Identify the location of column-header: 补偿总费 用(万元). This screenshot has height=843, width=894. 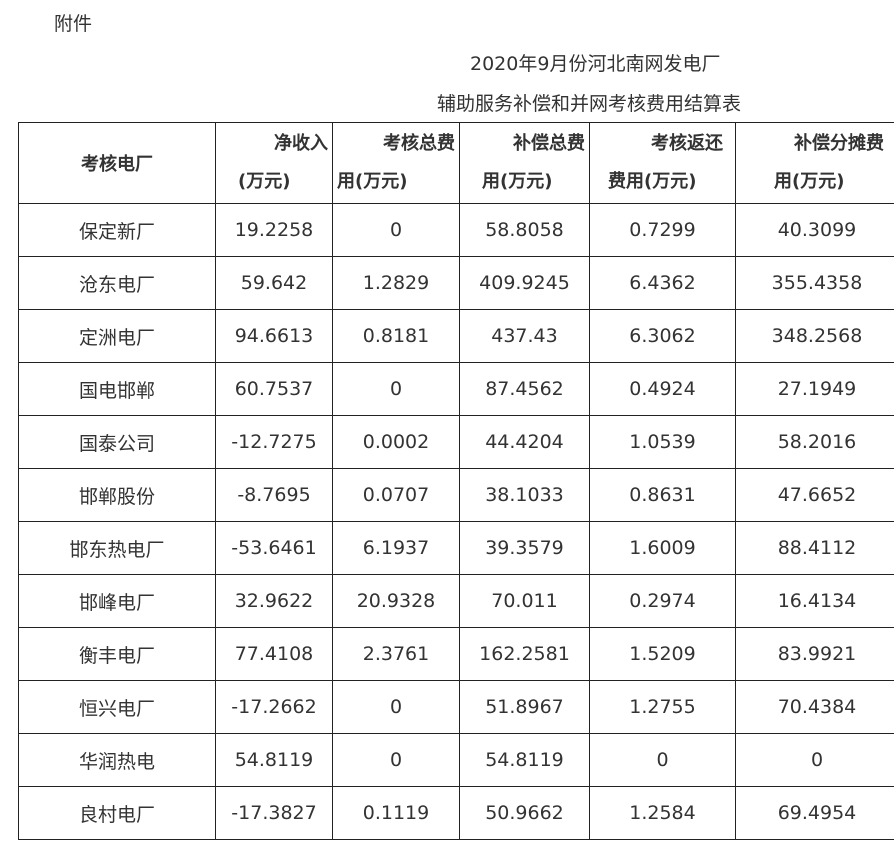
(524, 163).